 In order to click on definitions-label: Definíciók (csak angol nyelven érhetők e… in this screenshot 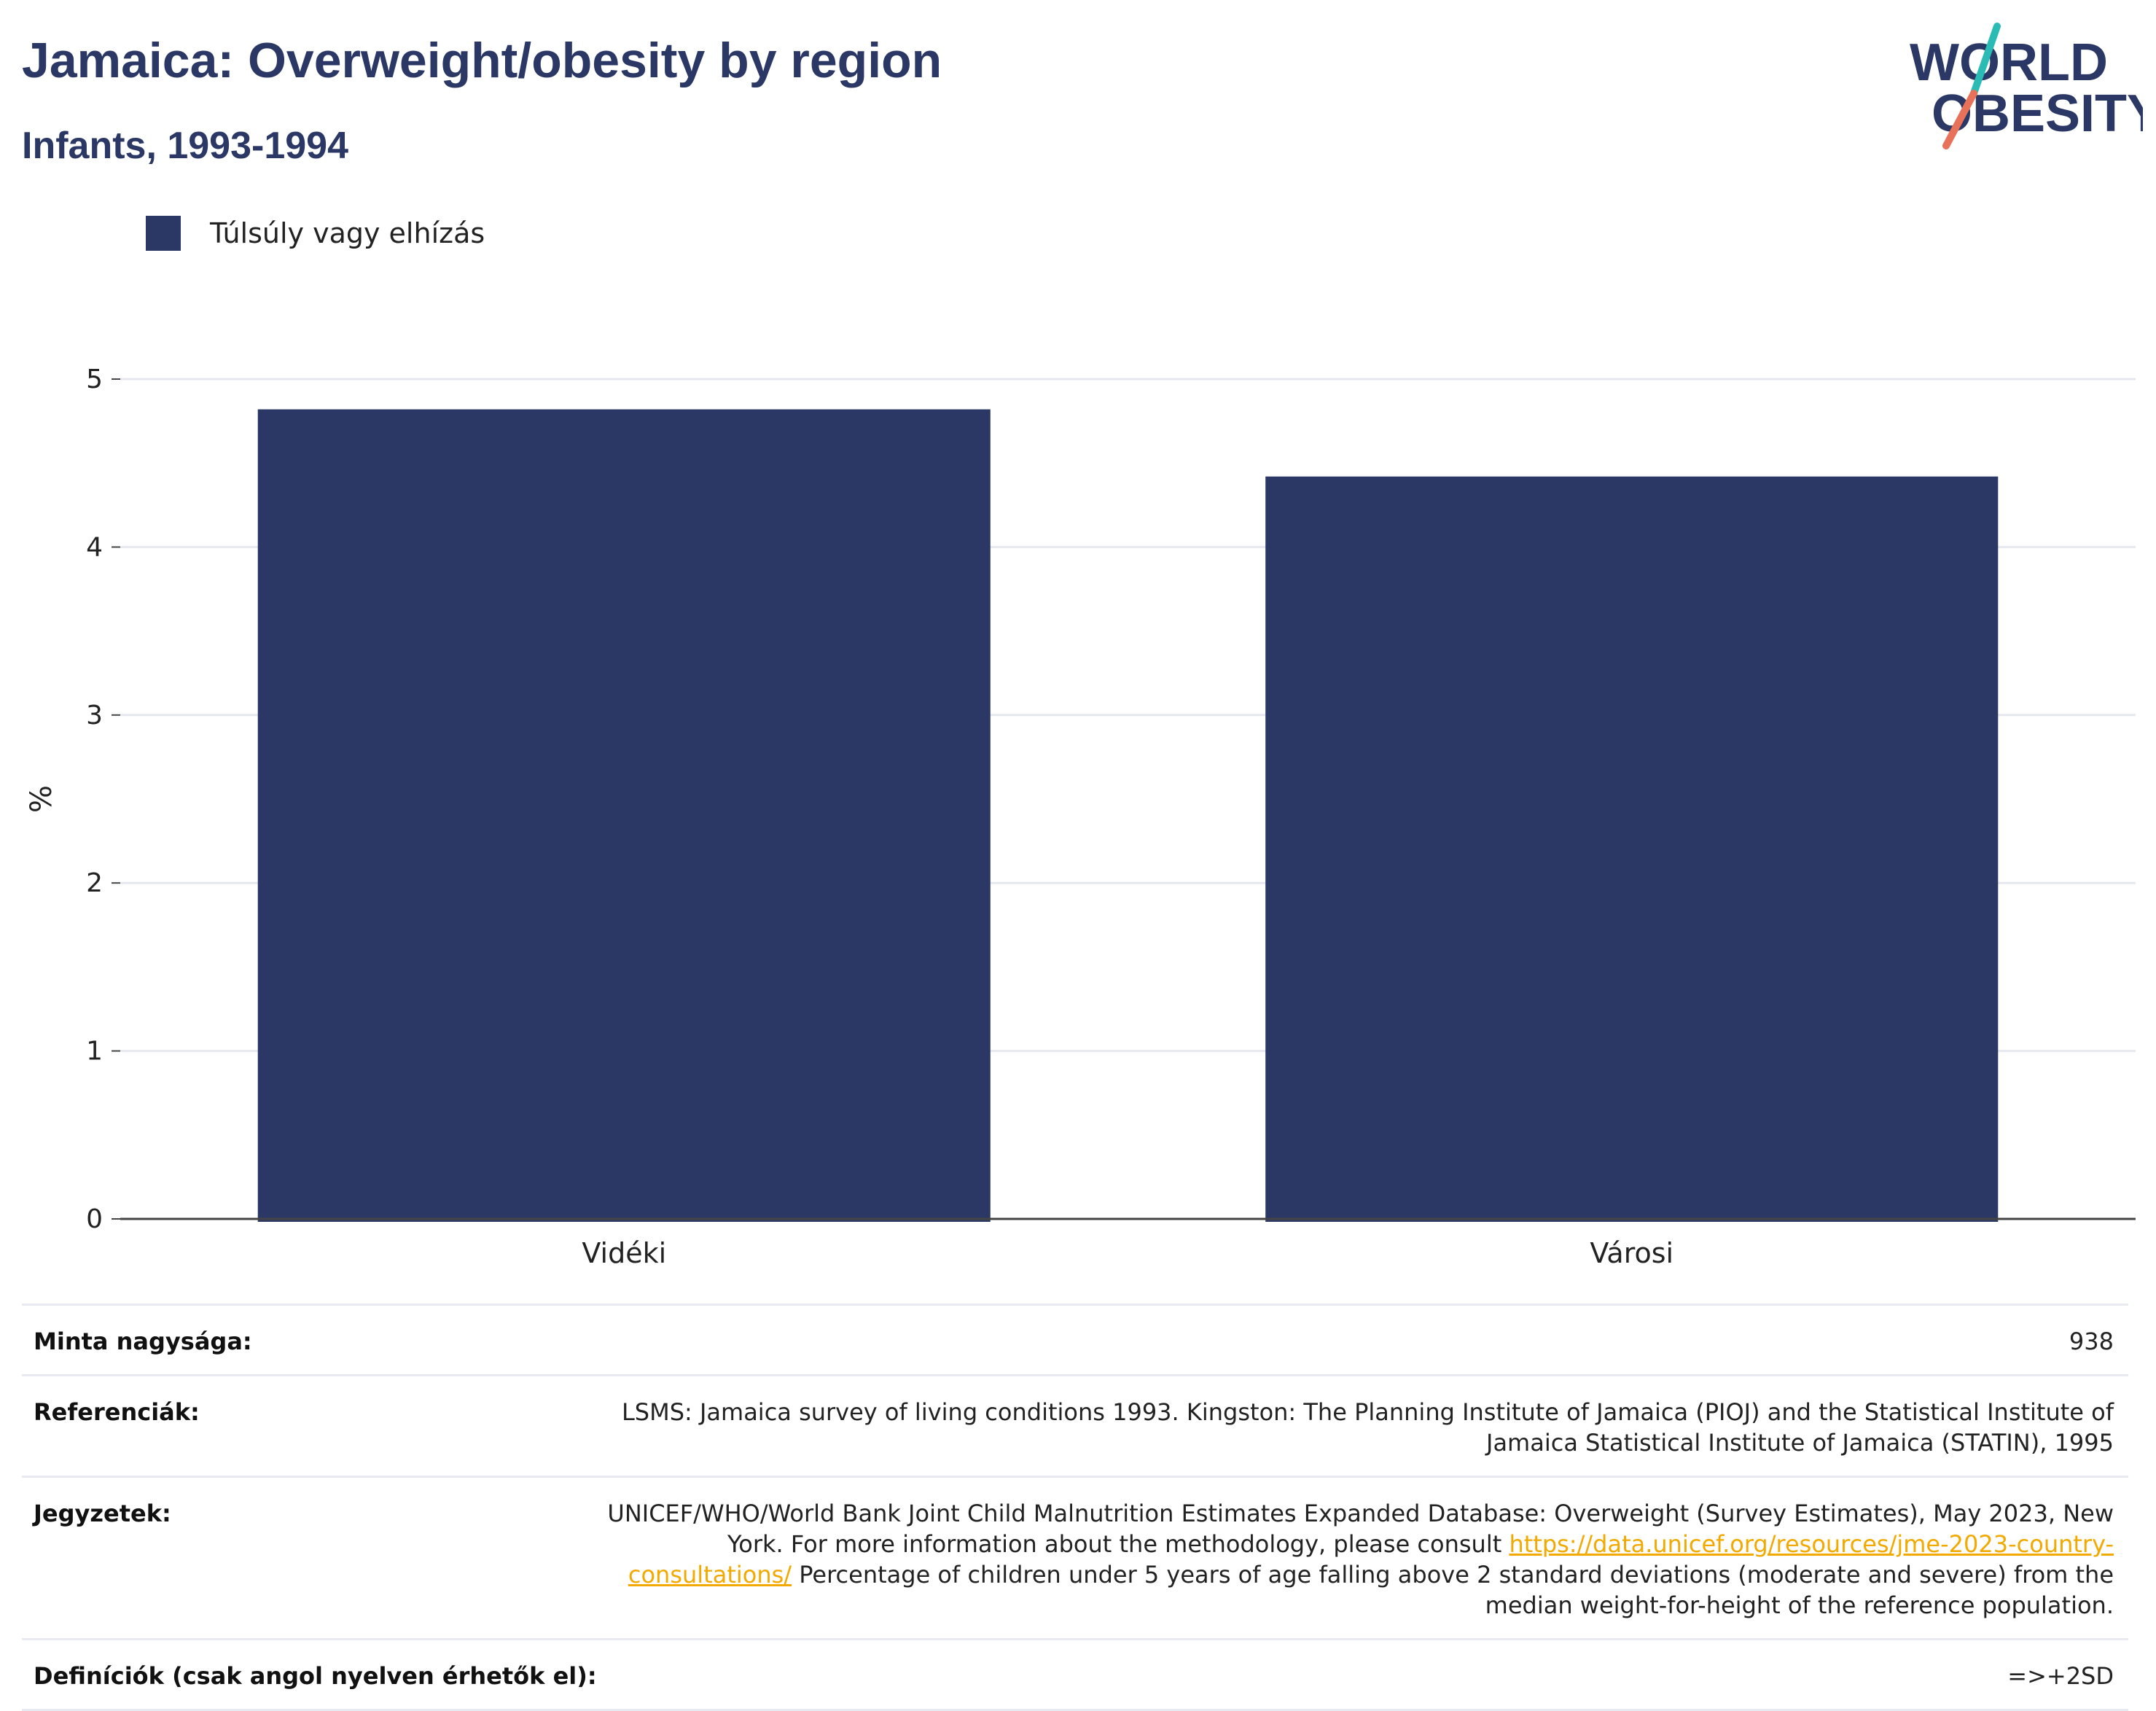, I will do `click(315, 1676)`.